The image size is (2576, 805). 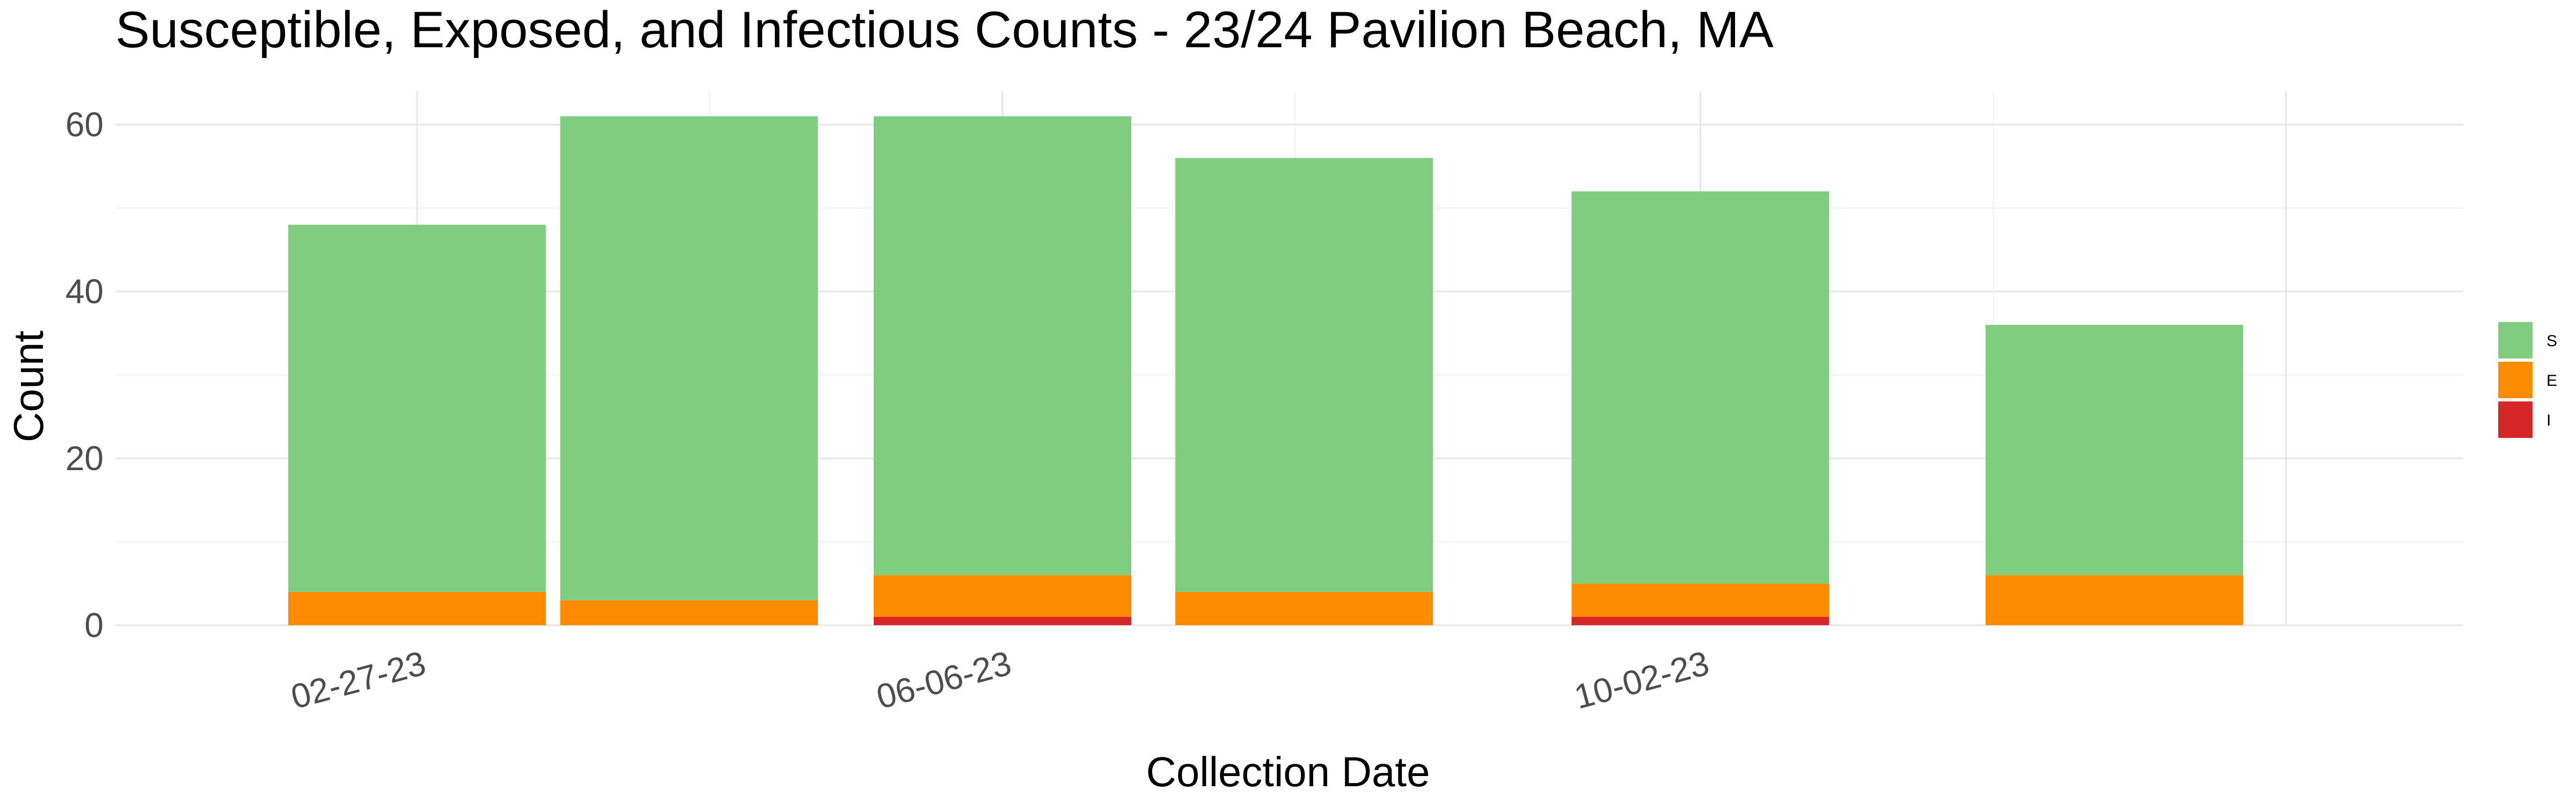 What do you see at coordinates (2515, 340) in the screenshot?
I see `legend-swatch-s` at bounding box center [2515, 340].